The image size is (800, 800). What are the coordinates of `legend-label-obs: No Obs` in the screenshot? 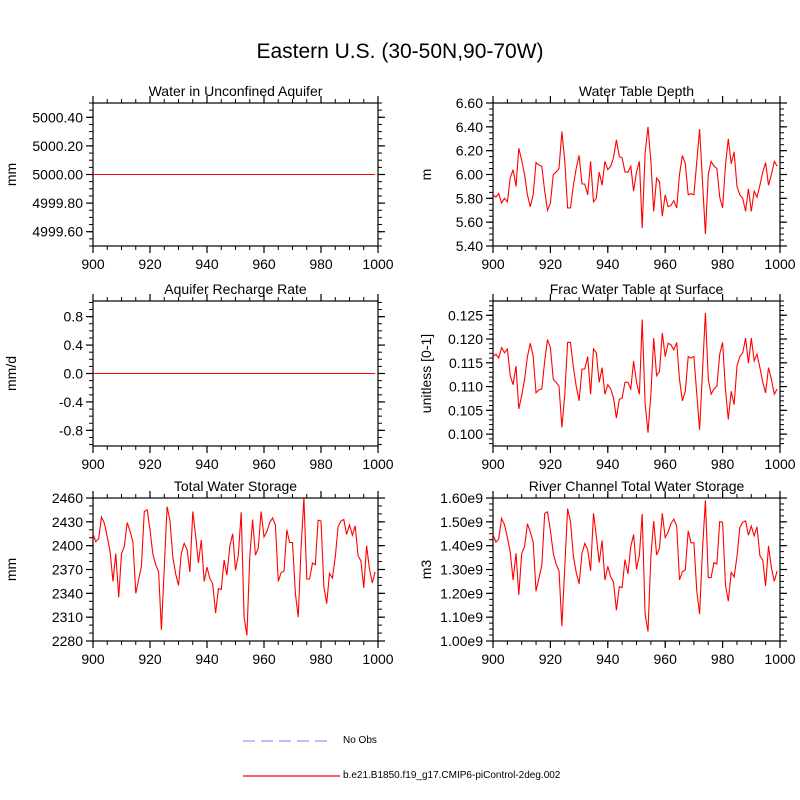 It's located at (360, 740).